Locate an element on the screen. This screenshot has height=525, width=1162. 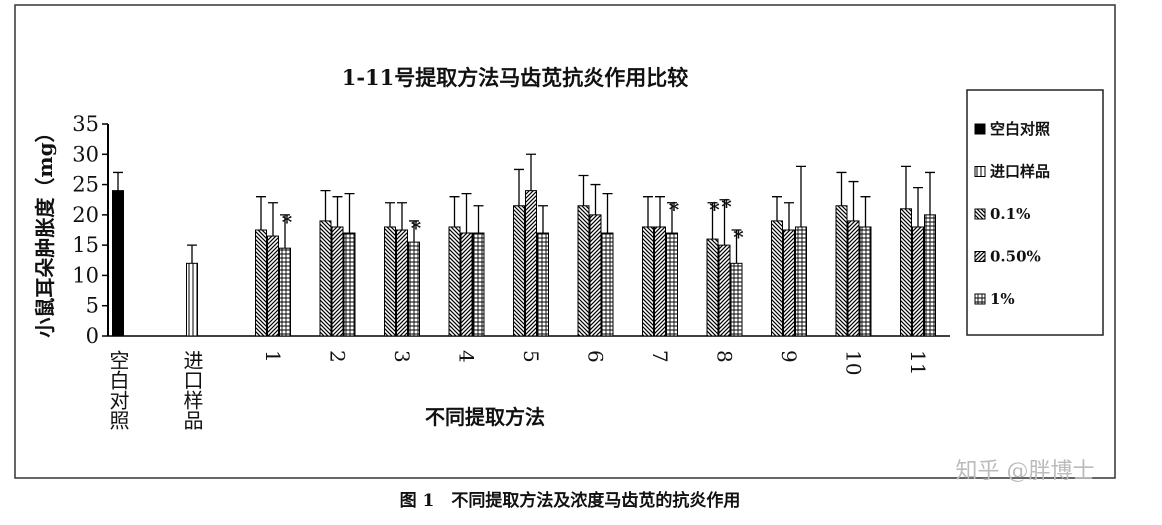
legend-label: 0.50% is located at coordinates (1015, 257).